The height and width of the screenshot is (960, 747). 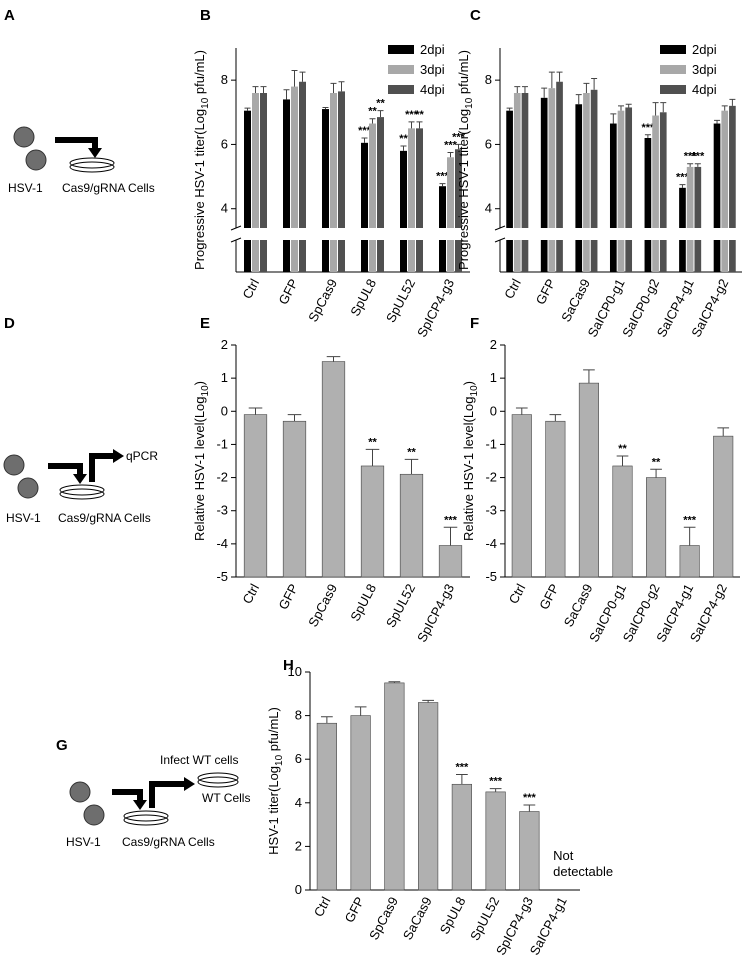 What do you see at coordinates (275, 781) in the screenshot?
I see `y-axis-label: HSV-1 titer(Log10 pfu/mL)` at bounding box center [275, 781].